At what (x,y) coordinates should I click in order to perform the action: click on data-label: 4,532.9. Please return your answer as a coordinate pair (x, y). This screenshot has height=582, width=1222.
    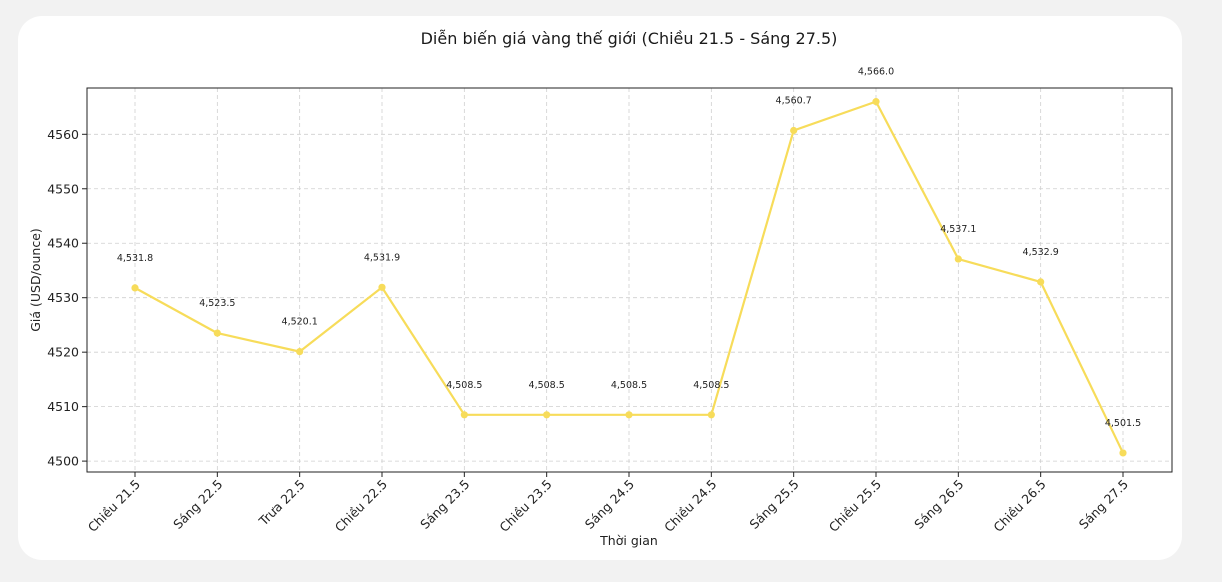
    Looking at the image, I should click on (1041, 252).